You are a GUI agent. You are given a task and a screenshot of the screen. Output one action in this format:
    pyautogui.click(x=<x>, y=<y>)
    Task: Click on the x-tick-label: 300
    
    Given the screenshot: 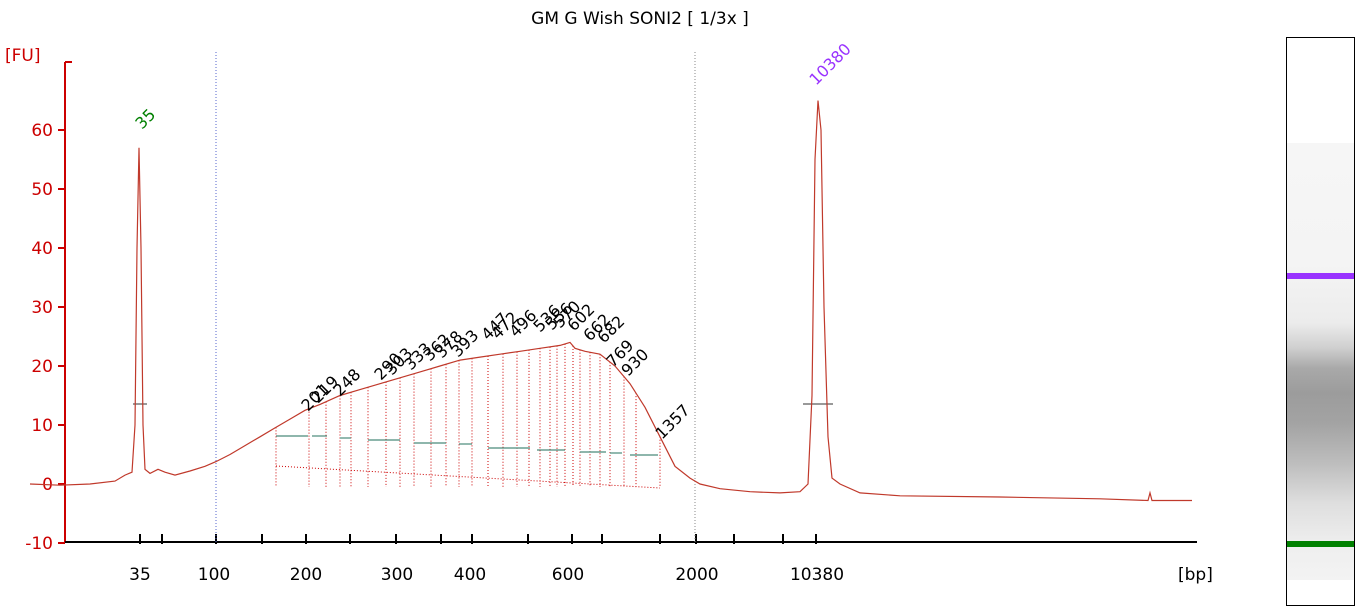 What is the action you would take?
    pyautogui.click(x=397, y=575)
    